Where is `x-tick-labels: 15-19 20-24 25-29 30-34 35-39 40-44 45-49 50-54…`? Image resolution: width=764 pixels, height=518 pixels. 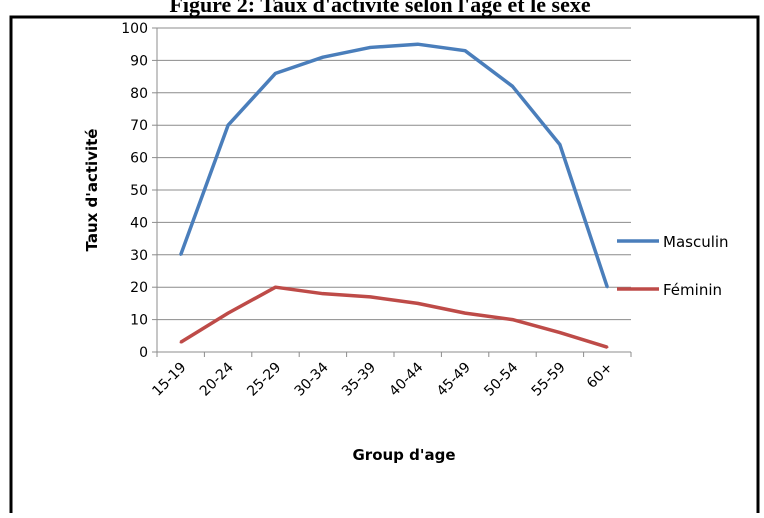
x-tick-labels: 15-19 20-24 25-29 30-34 35-39 40-44 45-49 50-54… is located at coordinates (382, 379).